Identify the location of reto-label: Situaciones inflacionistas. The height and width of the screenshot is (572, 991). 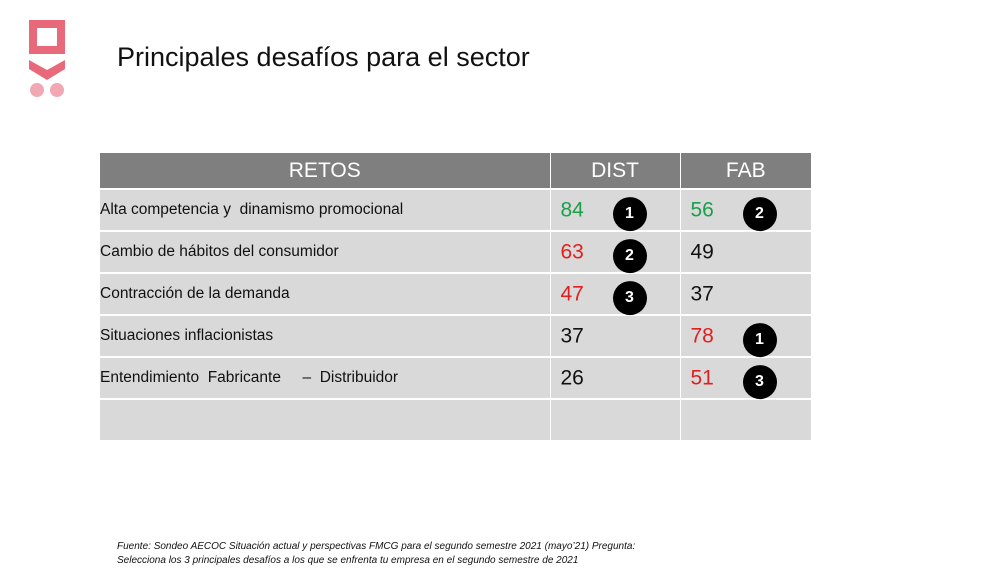
(325, 335).